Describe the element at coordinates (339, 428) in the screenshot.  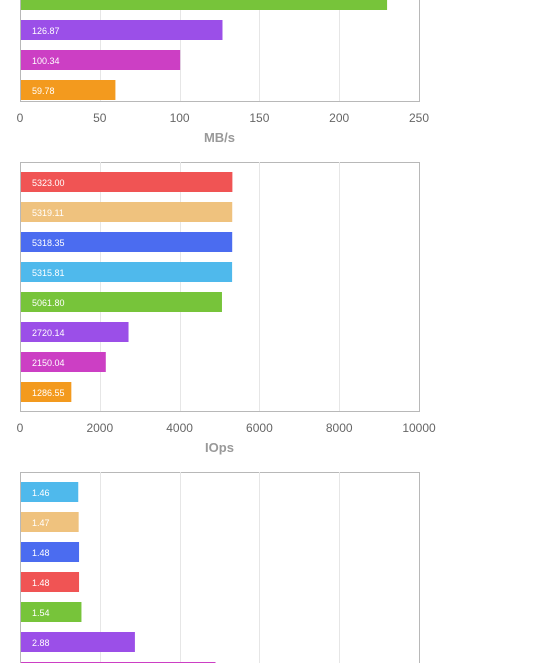
I see `x-tick-label: 8000` at that location.